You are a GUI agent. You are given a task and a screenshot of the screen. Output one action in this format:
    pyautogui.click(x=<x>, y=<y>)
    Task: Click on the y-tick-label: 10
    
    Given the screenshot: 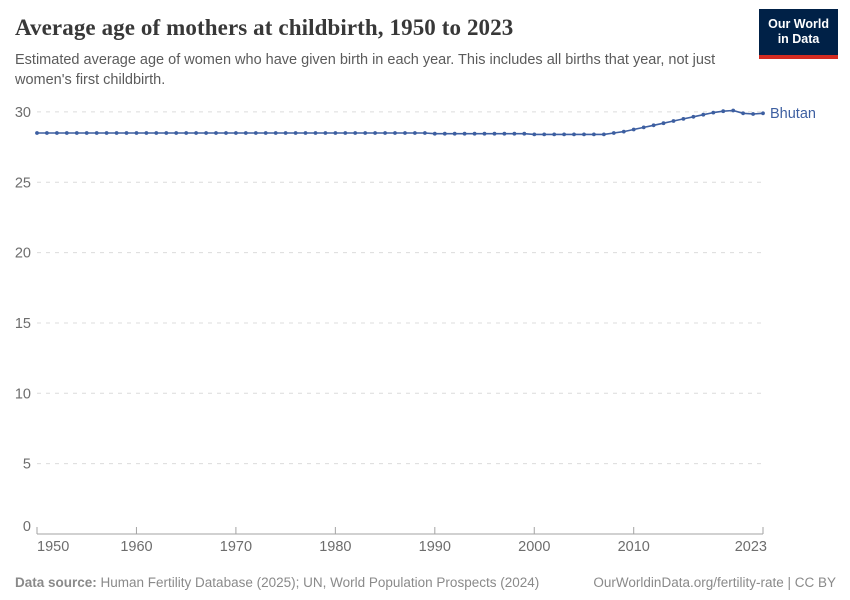 What is the action you would take?
    pyautogui.click(x=23, y=394)
    